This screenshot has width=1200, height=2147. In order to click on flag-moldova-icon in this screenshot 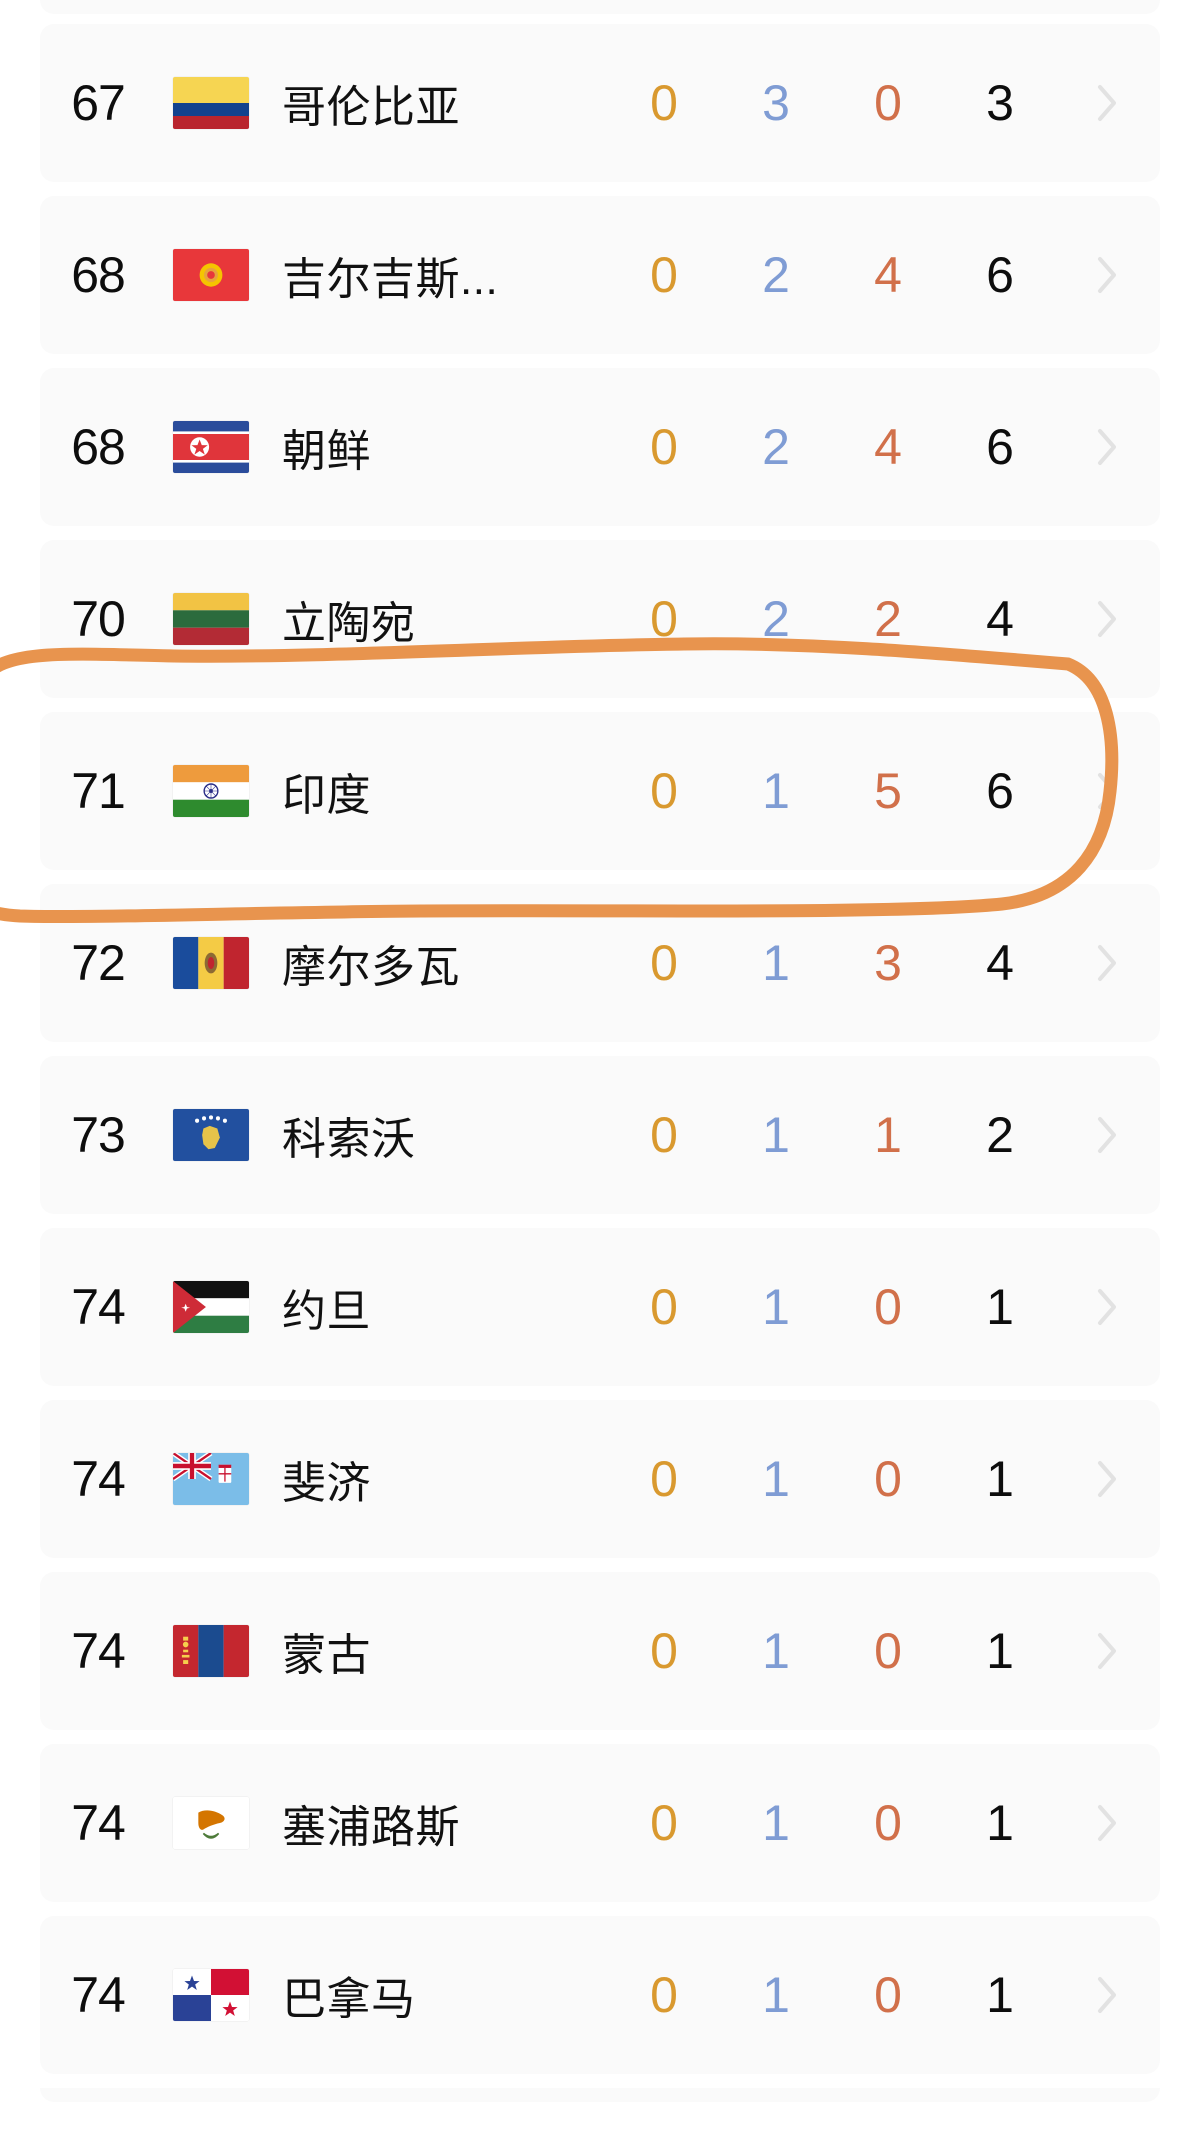, I will do `click(211, 963)`.